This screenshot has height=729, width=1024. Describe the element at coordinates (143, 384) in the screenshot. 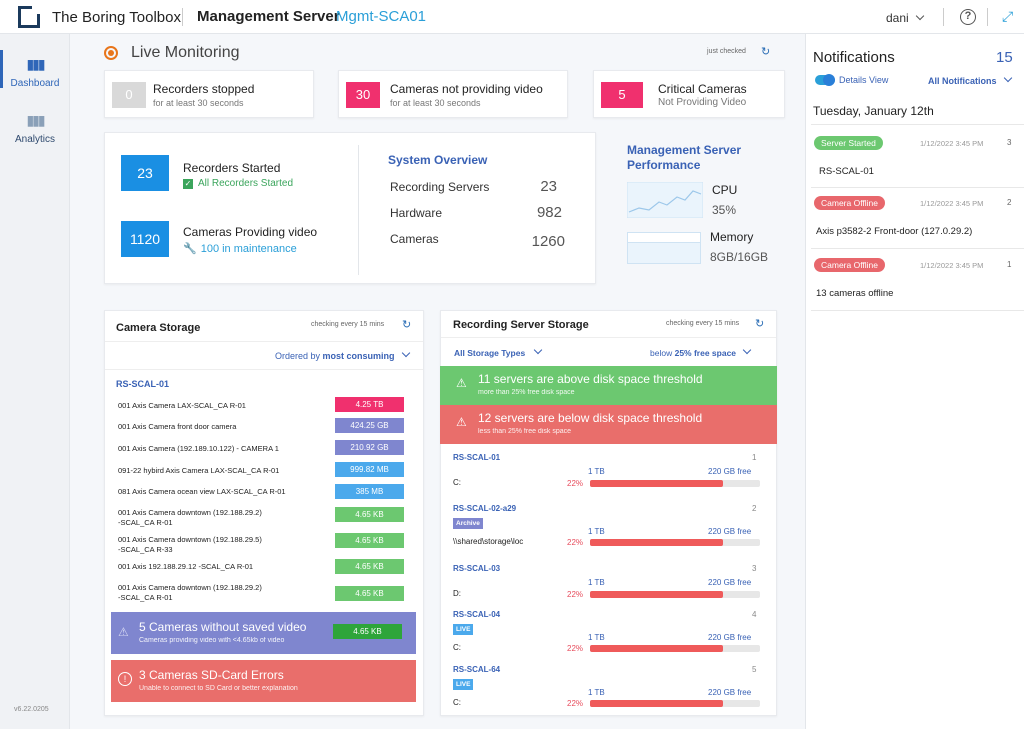

I see `camera-storage-server: RS-SCAL-01` at that location.